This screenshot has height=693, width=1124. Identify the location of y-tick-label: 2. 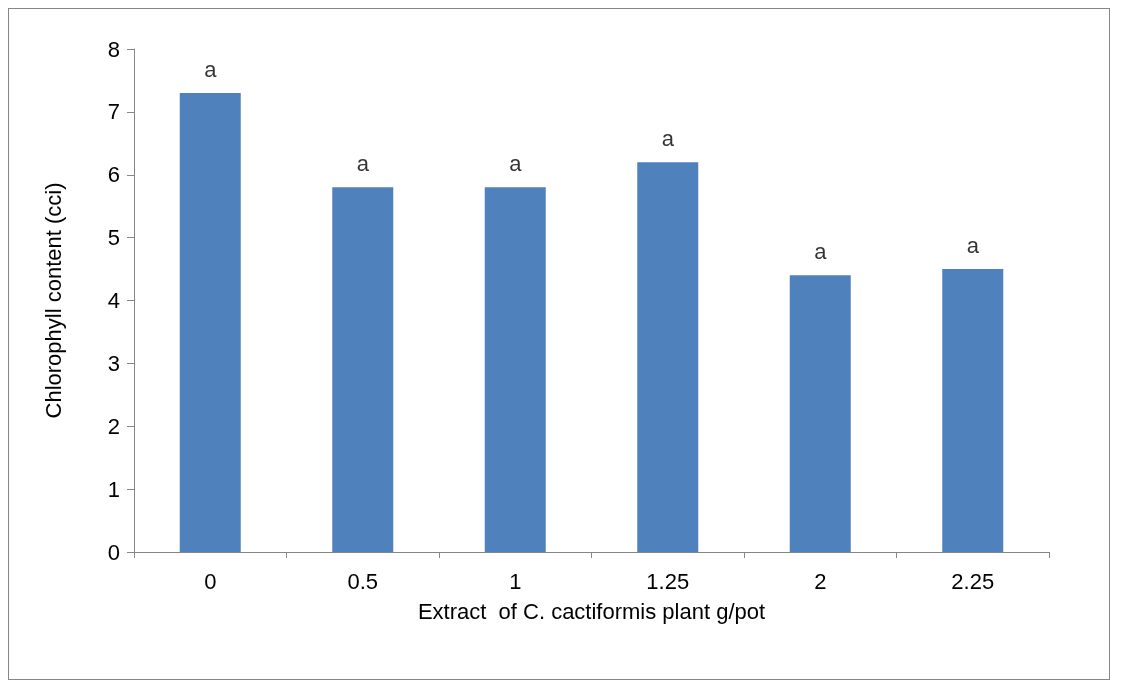
(113, 426).